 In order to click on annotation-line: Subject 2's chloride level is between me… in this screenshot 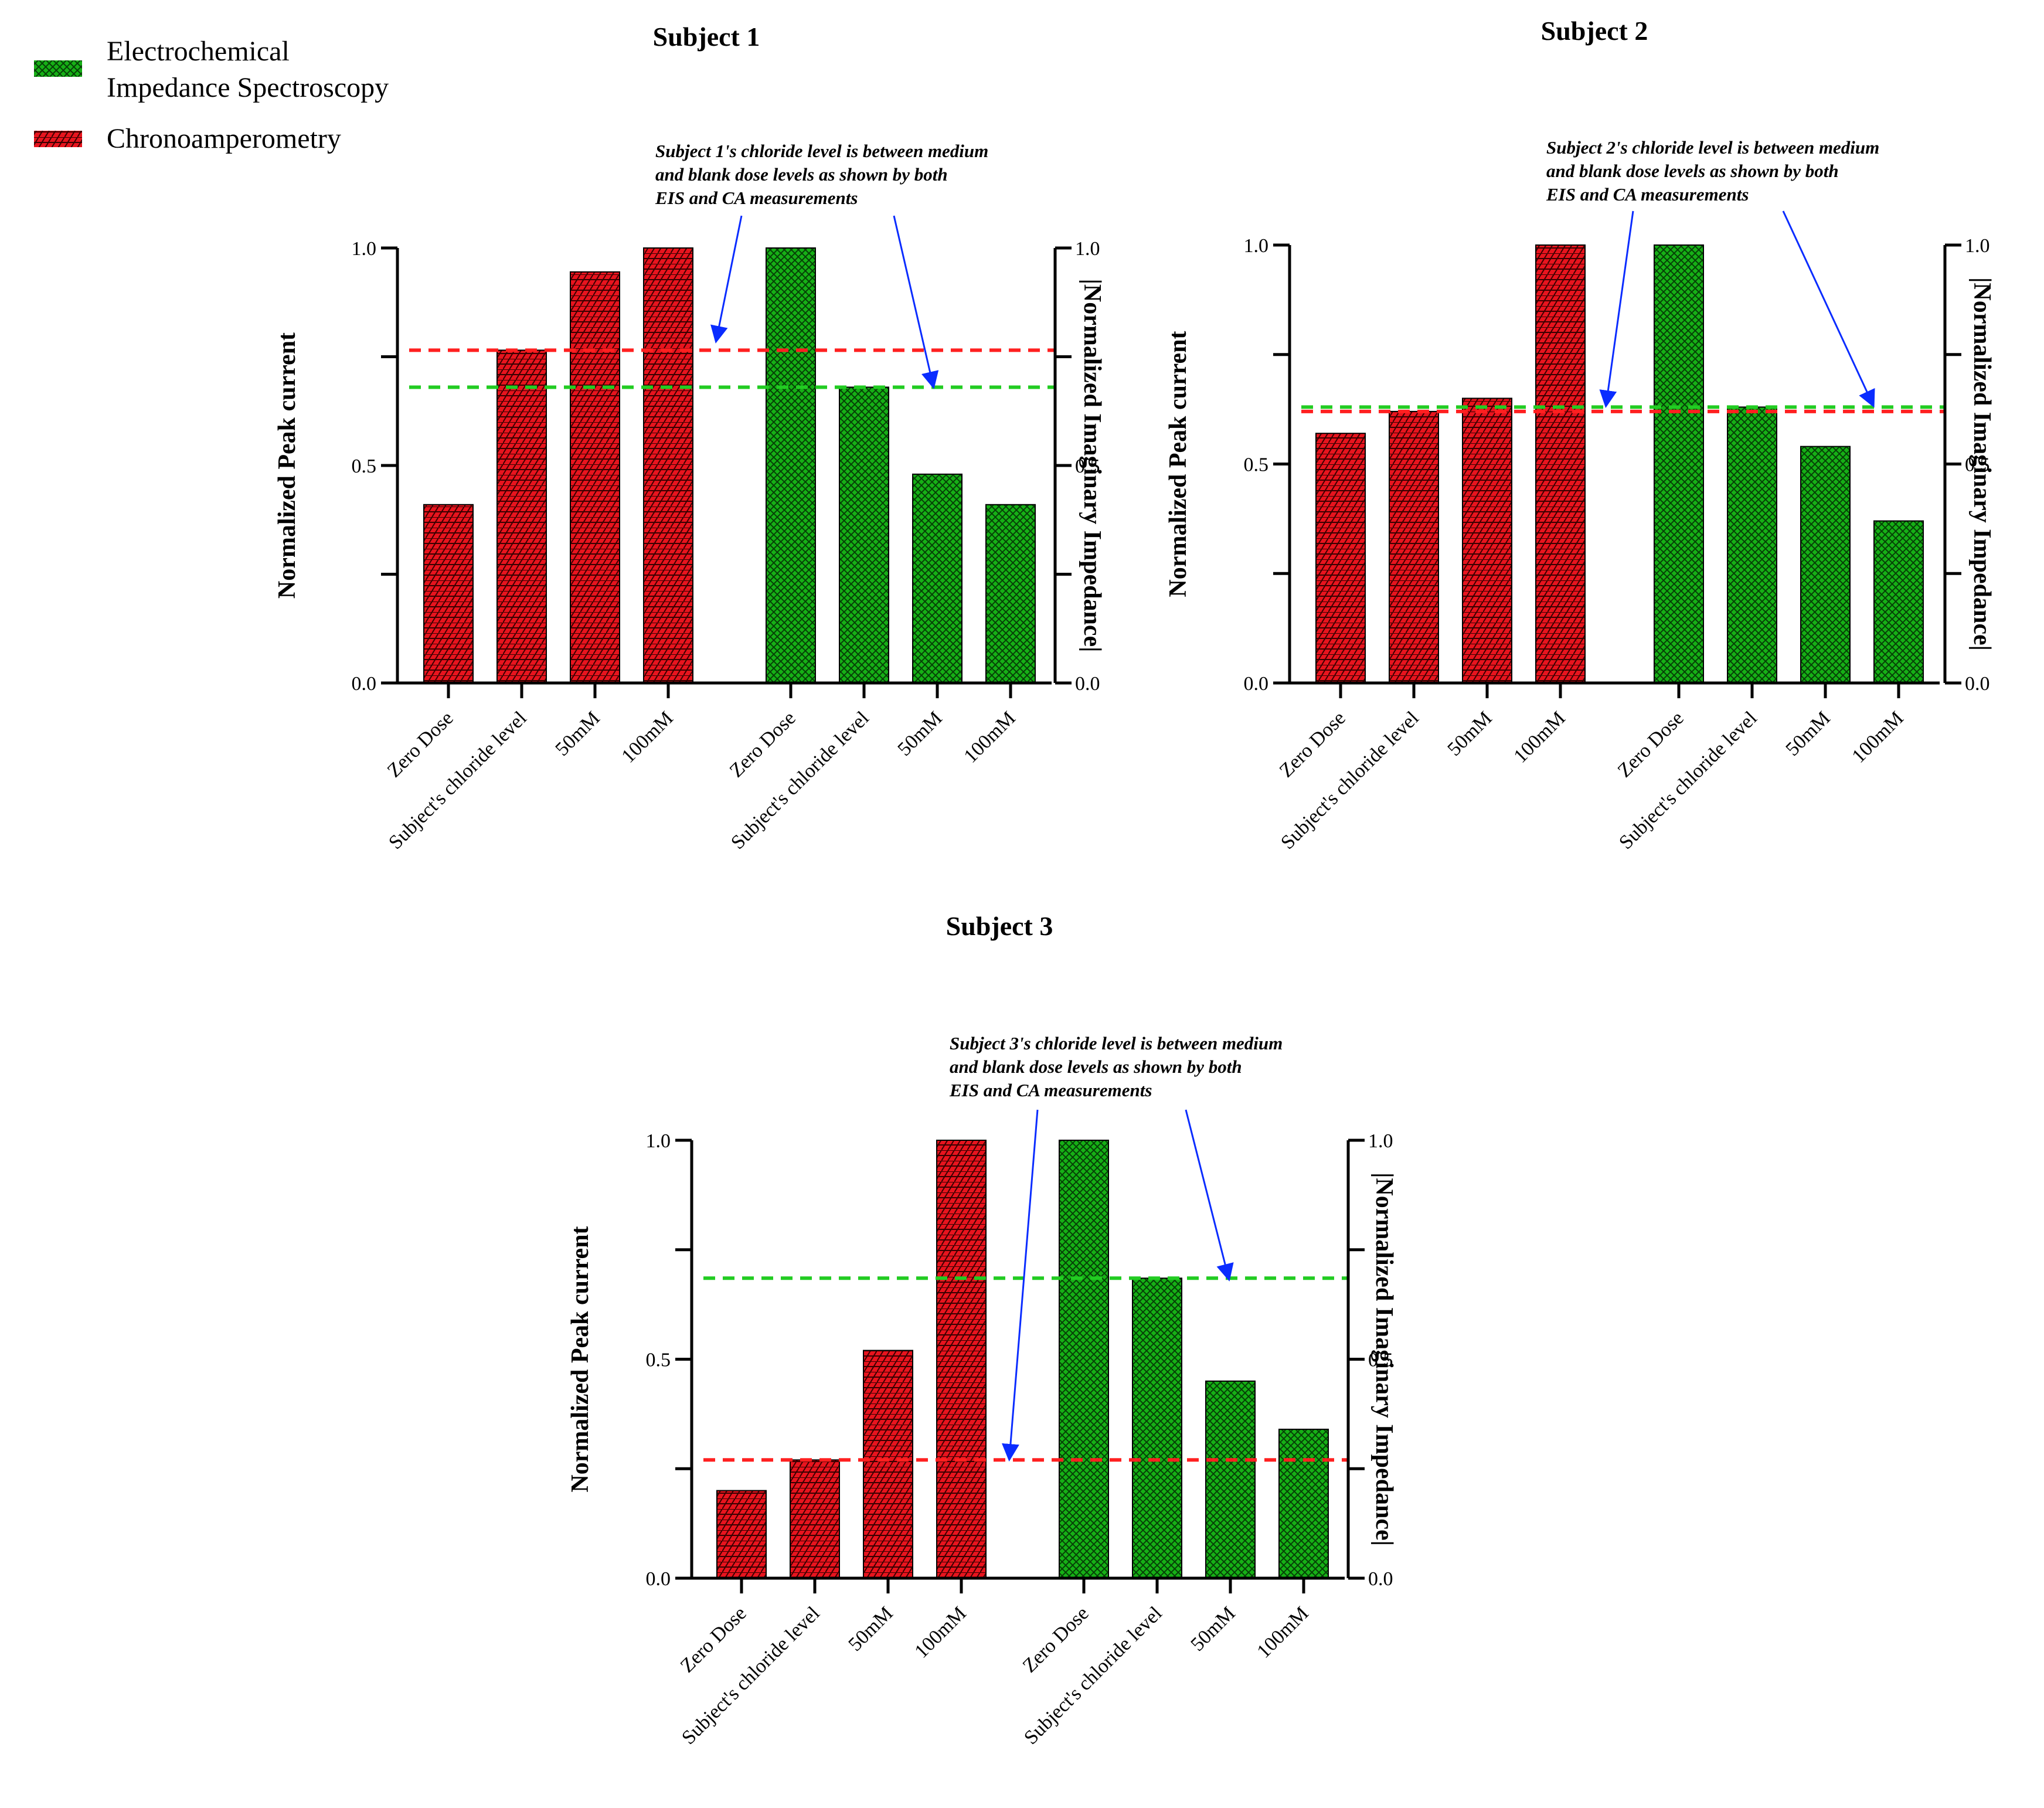, I will do `click(1712, 147)`.